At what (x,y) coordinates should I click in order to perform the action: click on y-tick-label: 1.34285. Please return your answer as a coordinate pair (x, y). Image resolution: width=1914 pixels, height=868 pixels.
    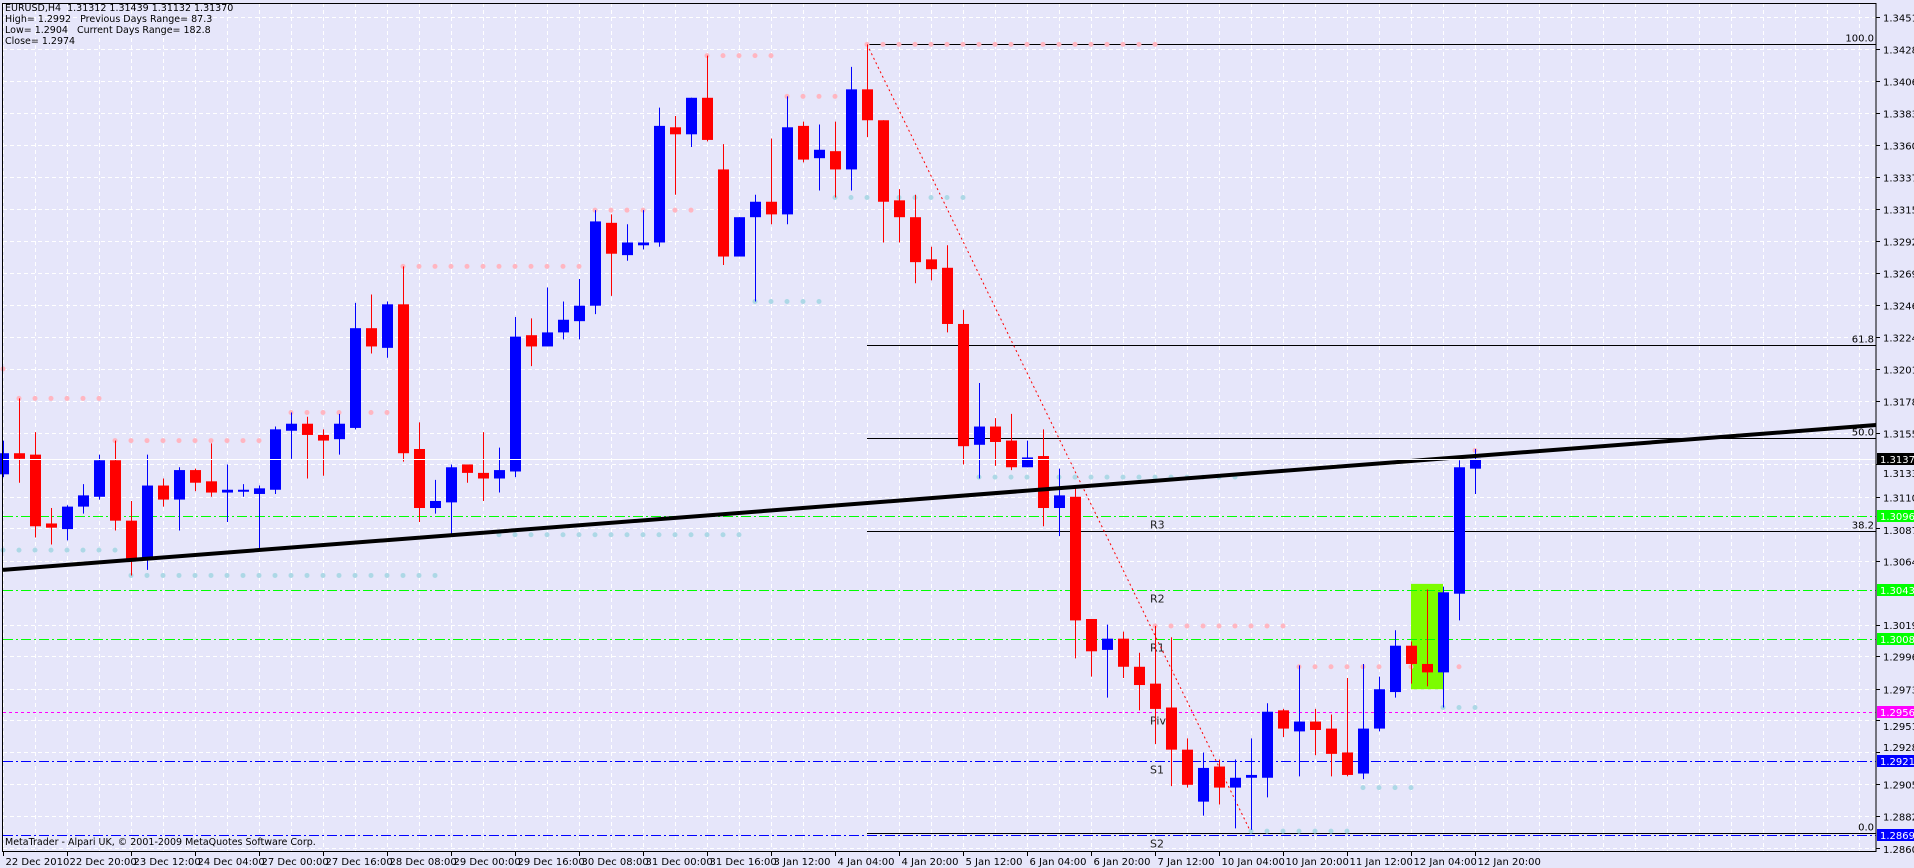
    Looking at the image, I should click on (1898, 51).